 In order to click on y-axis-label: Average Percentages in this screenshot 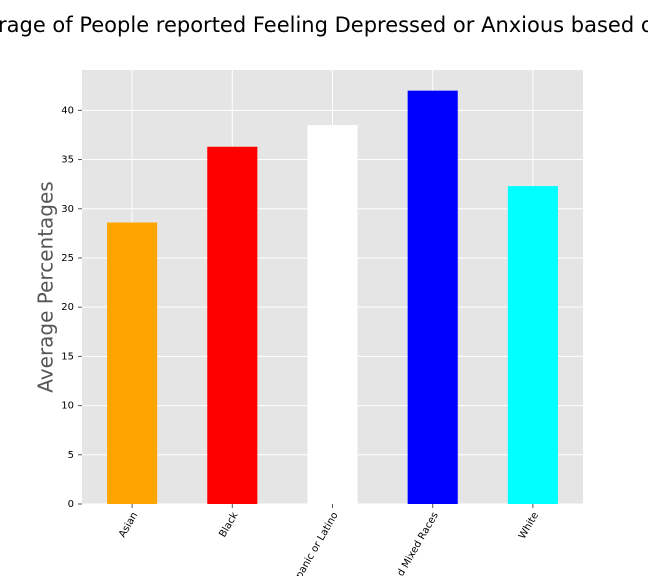, I will do `click(46, 286)`.